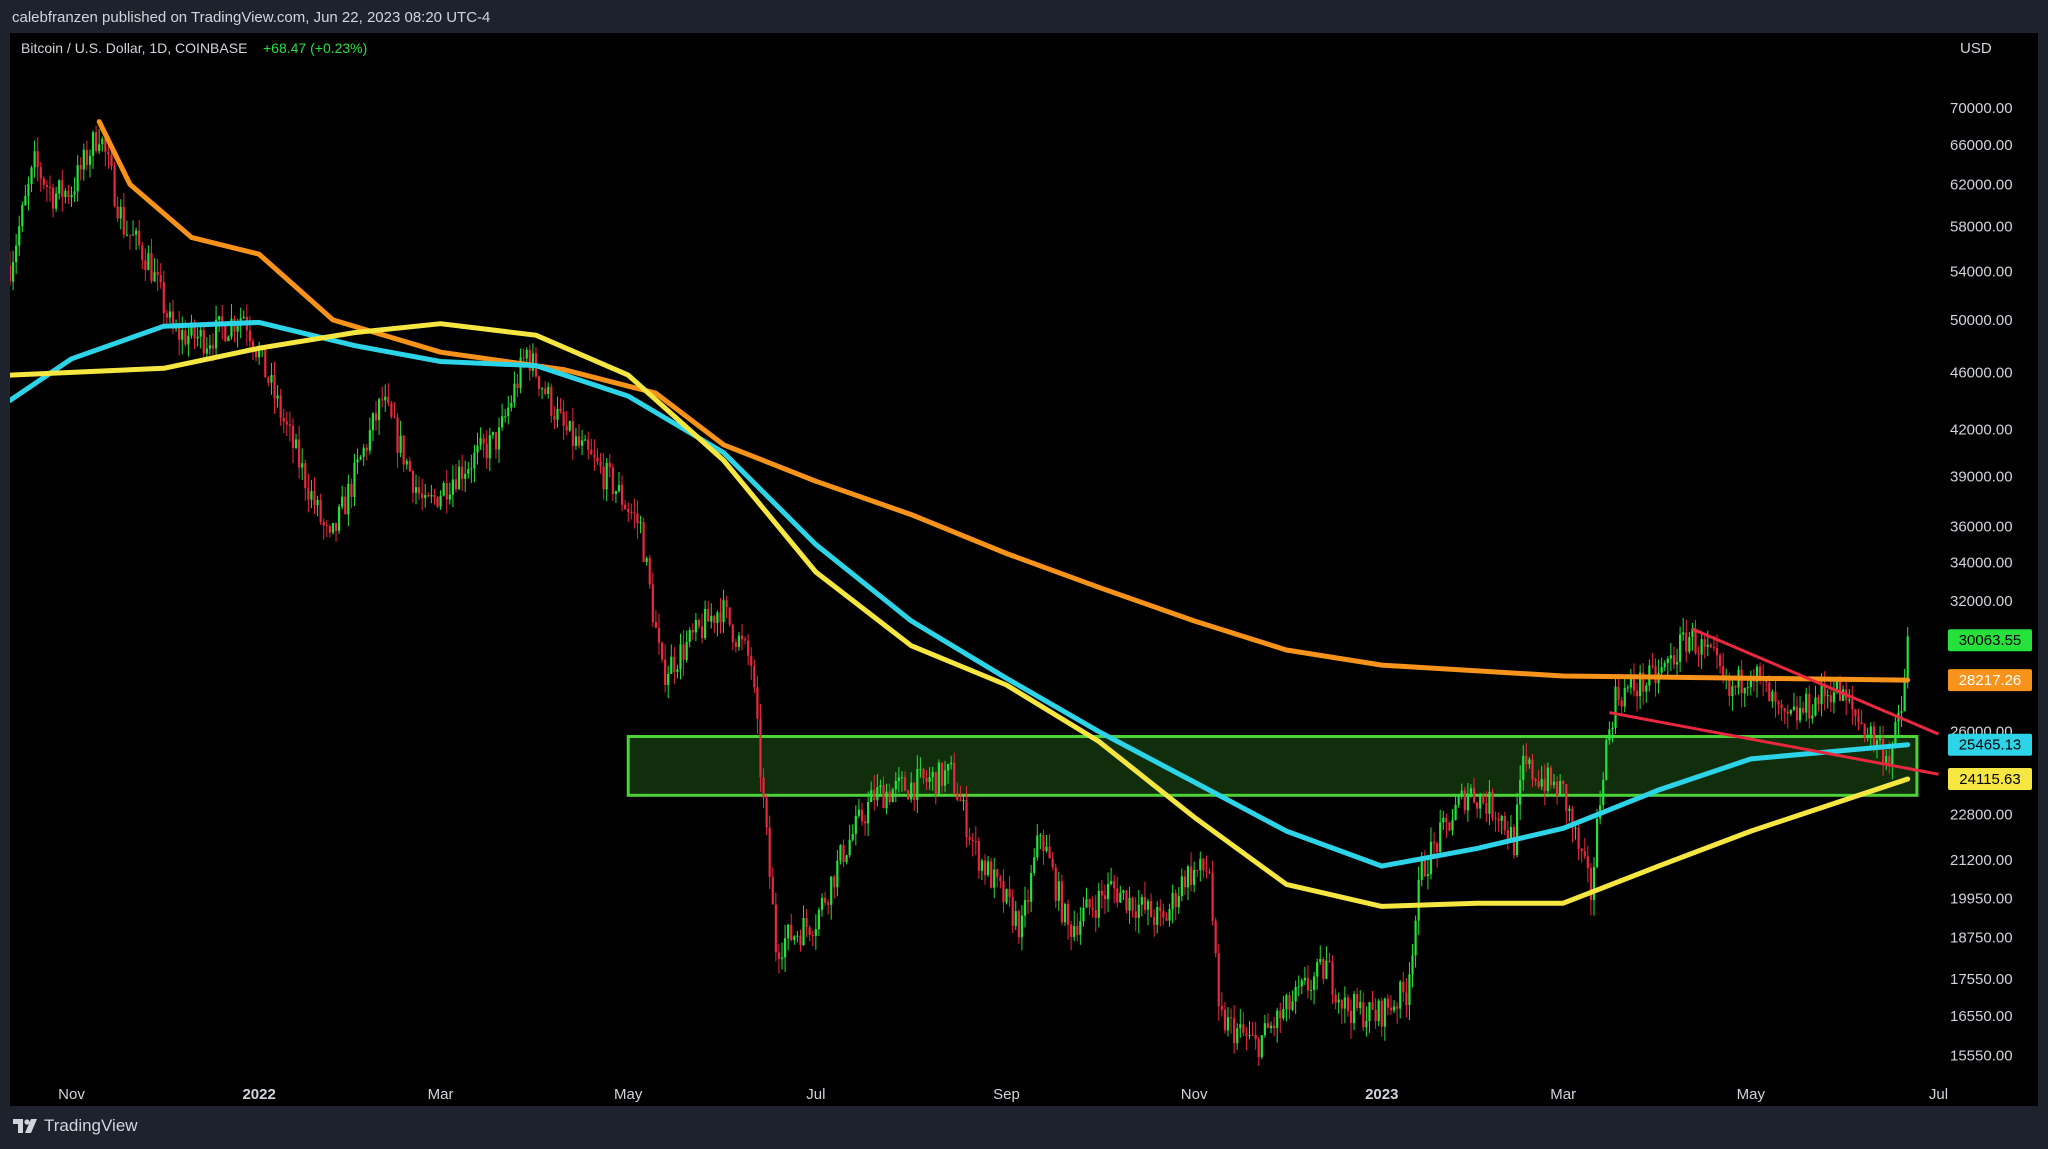 This screenshot has width=2048, height=1149. Describe the element at coordinates (1272, 766) in the screenshot. I see `support-zone` at that location.